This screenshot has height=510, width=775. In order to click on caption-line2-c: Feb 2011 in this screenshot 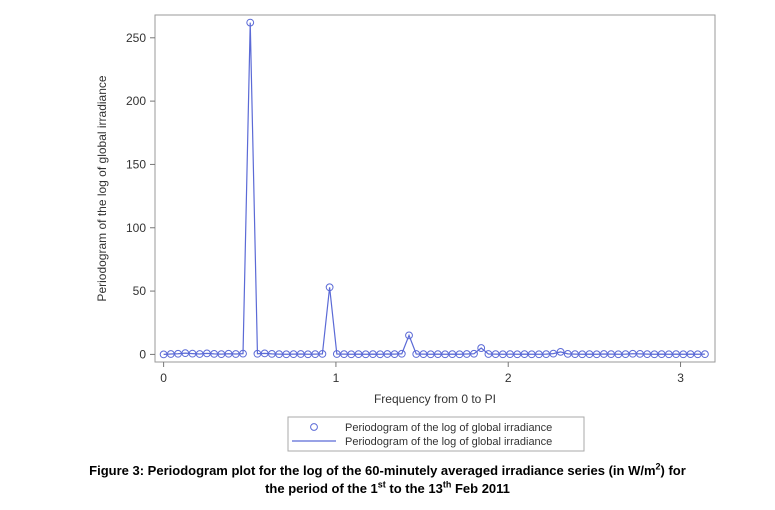, I will do `click(480, 488)`.